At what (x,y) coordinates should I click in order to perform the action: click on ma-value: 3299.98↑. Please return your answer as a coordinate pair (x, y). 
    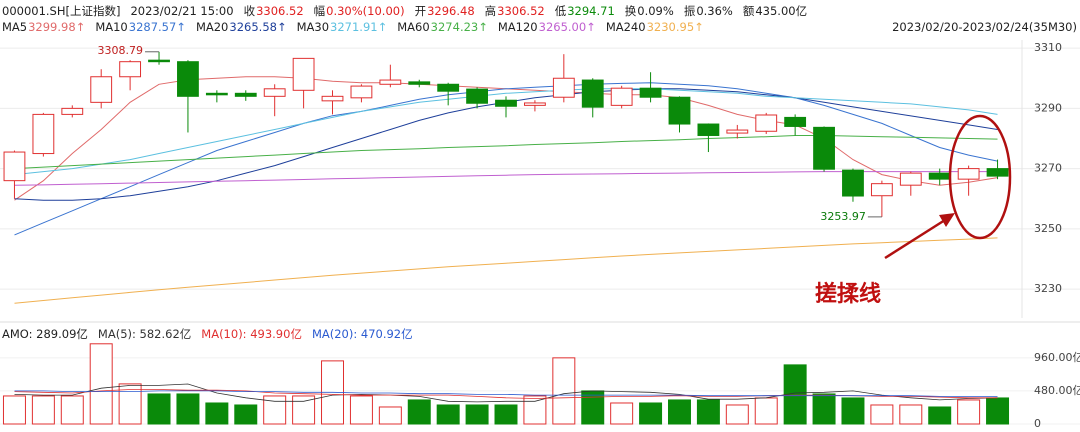
    Looking at the image, I should click on (57, 27).